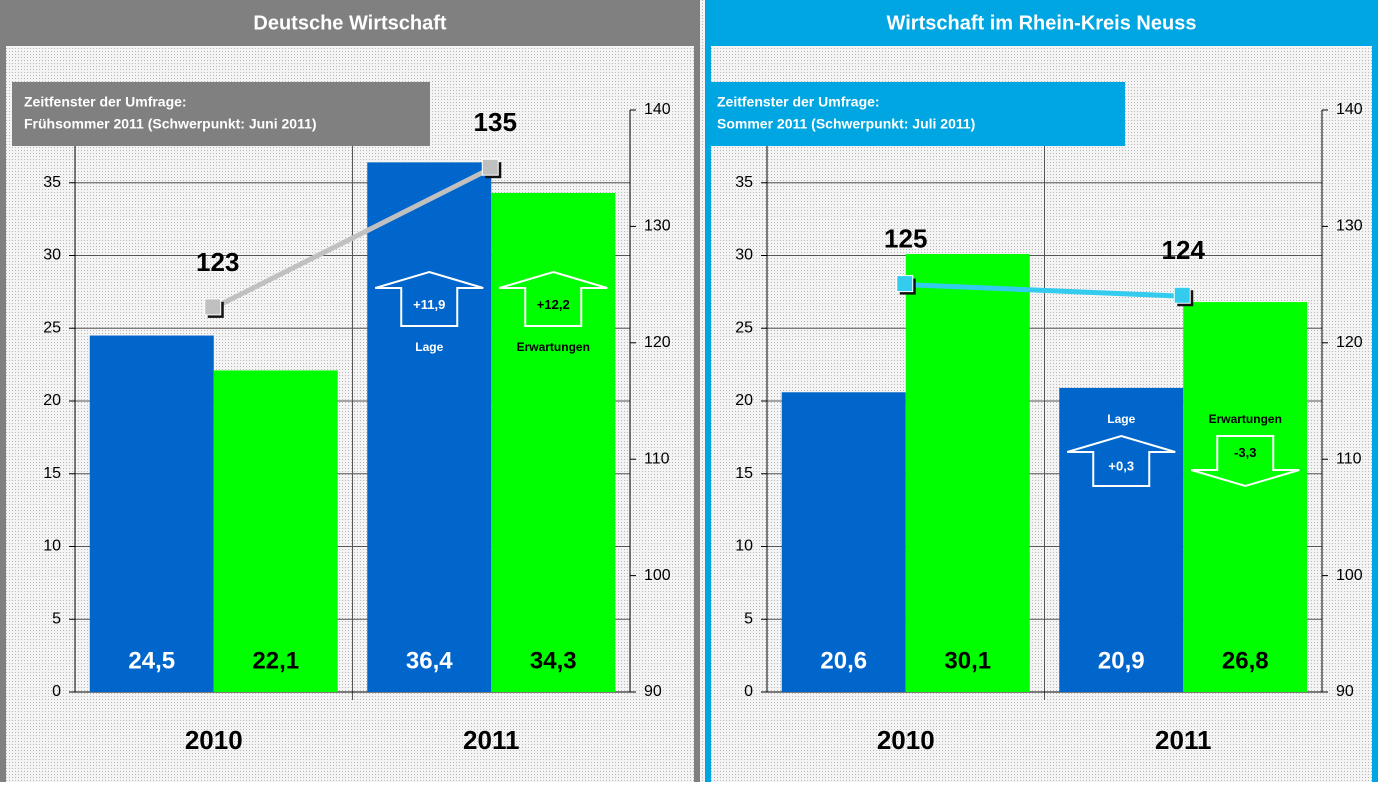  I want to click on note-text: Sommer 2011 (Schwerpunkt: Juli 2011), so click(846, 124).